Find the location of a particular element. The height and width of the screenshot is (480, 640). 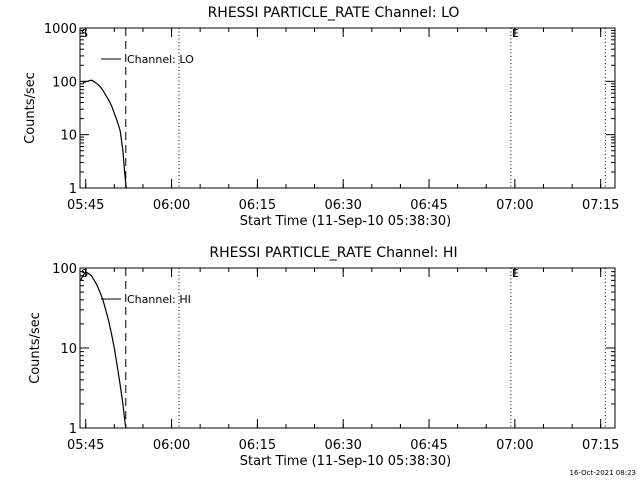

chart-title: RHESSI PARTICLE_RATE Channel: LO is located at coordinates (334, 13).